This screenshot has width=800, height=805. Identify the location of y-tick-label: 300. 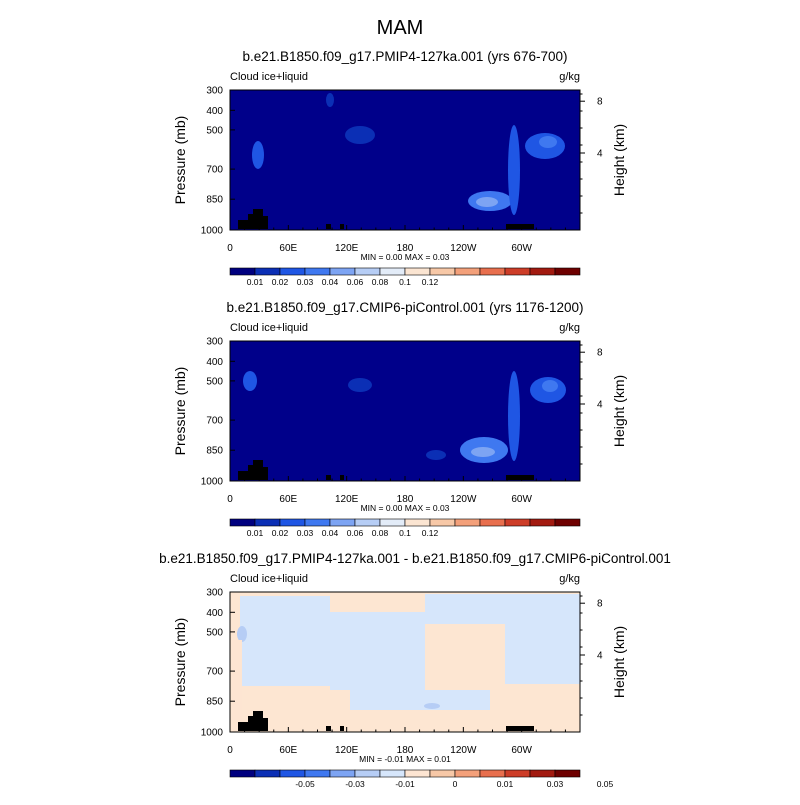
(214, 91).